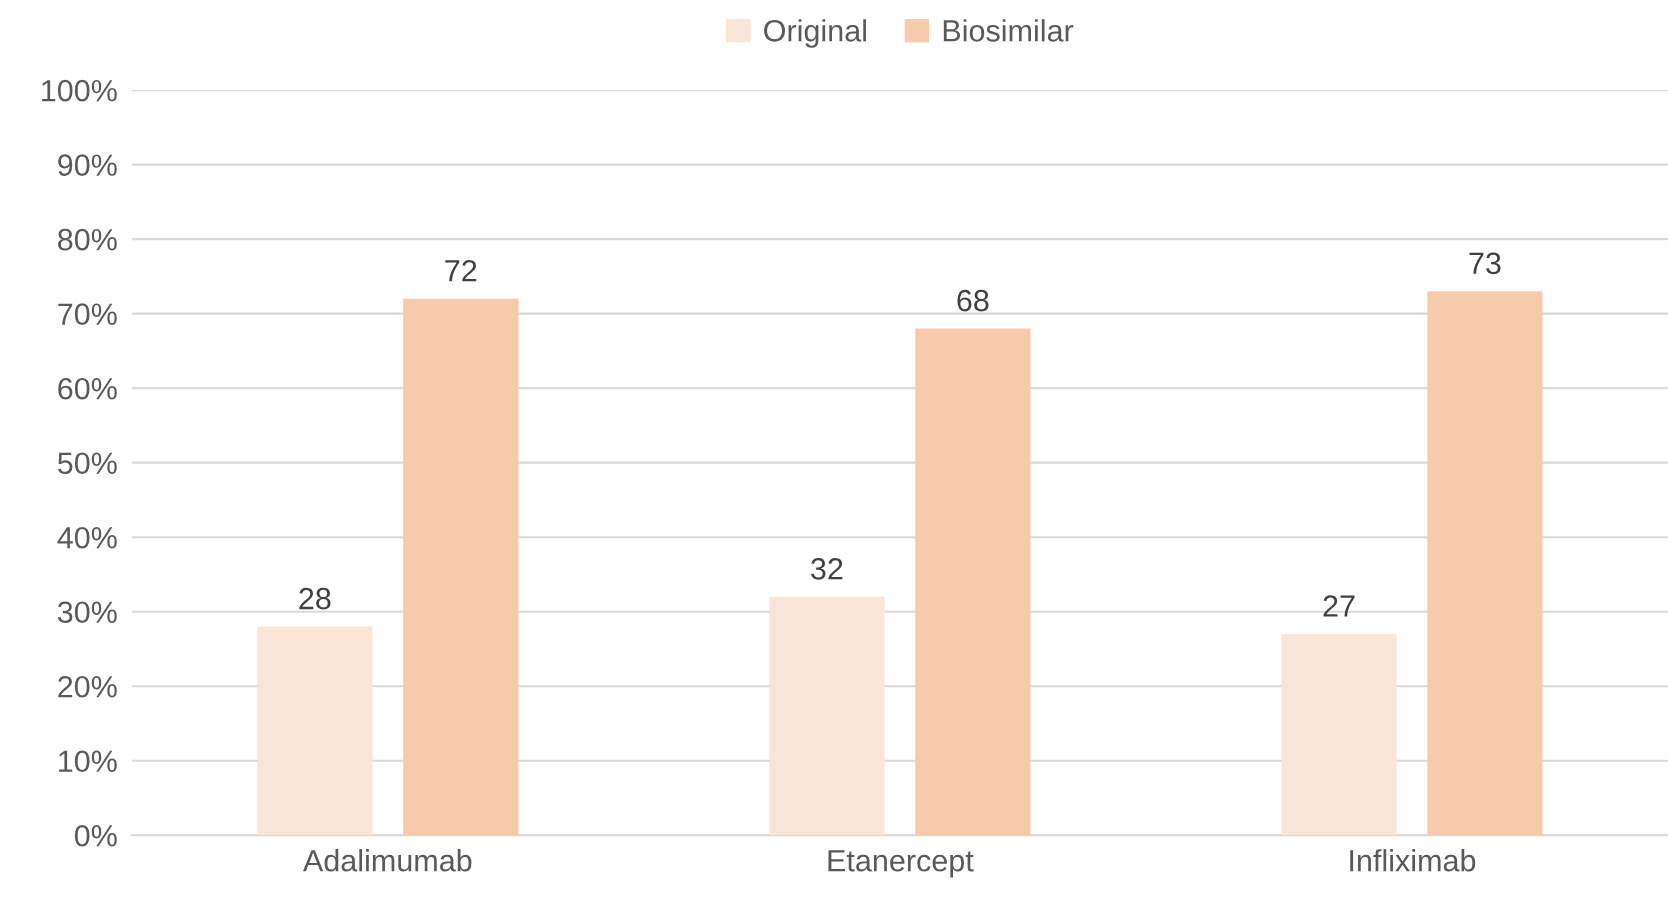 The height and width of the screenshot is (901, 1668). Describe the element at coordinates (87, 686) in the screenshot. I see `y-tick-label: 20%` at that location.